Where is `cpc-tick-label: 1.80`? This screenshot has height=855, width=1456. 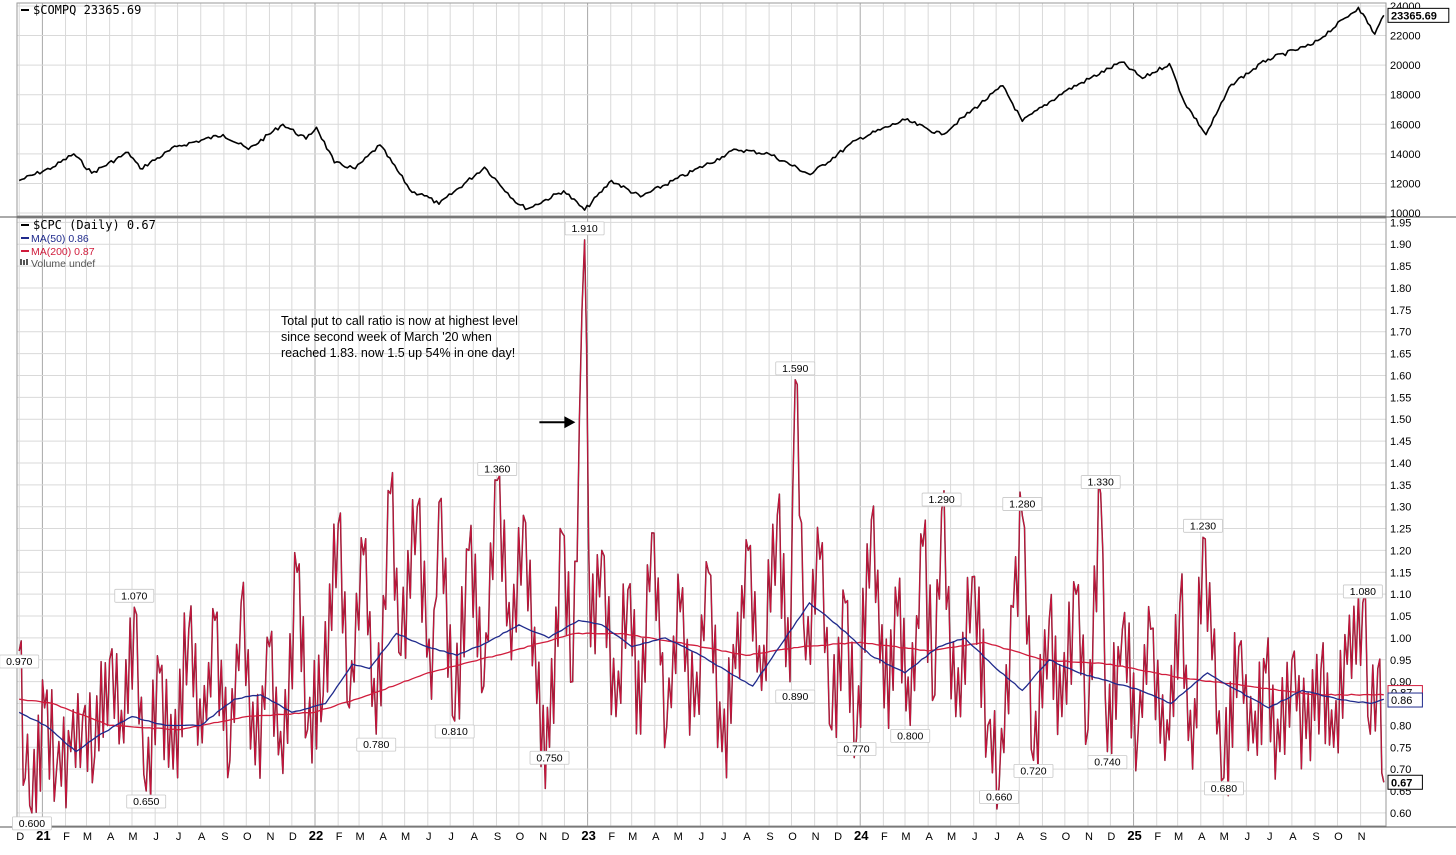 cpc-tick-label: 1.80 is located at coordinates (1400, 289).